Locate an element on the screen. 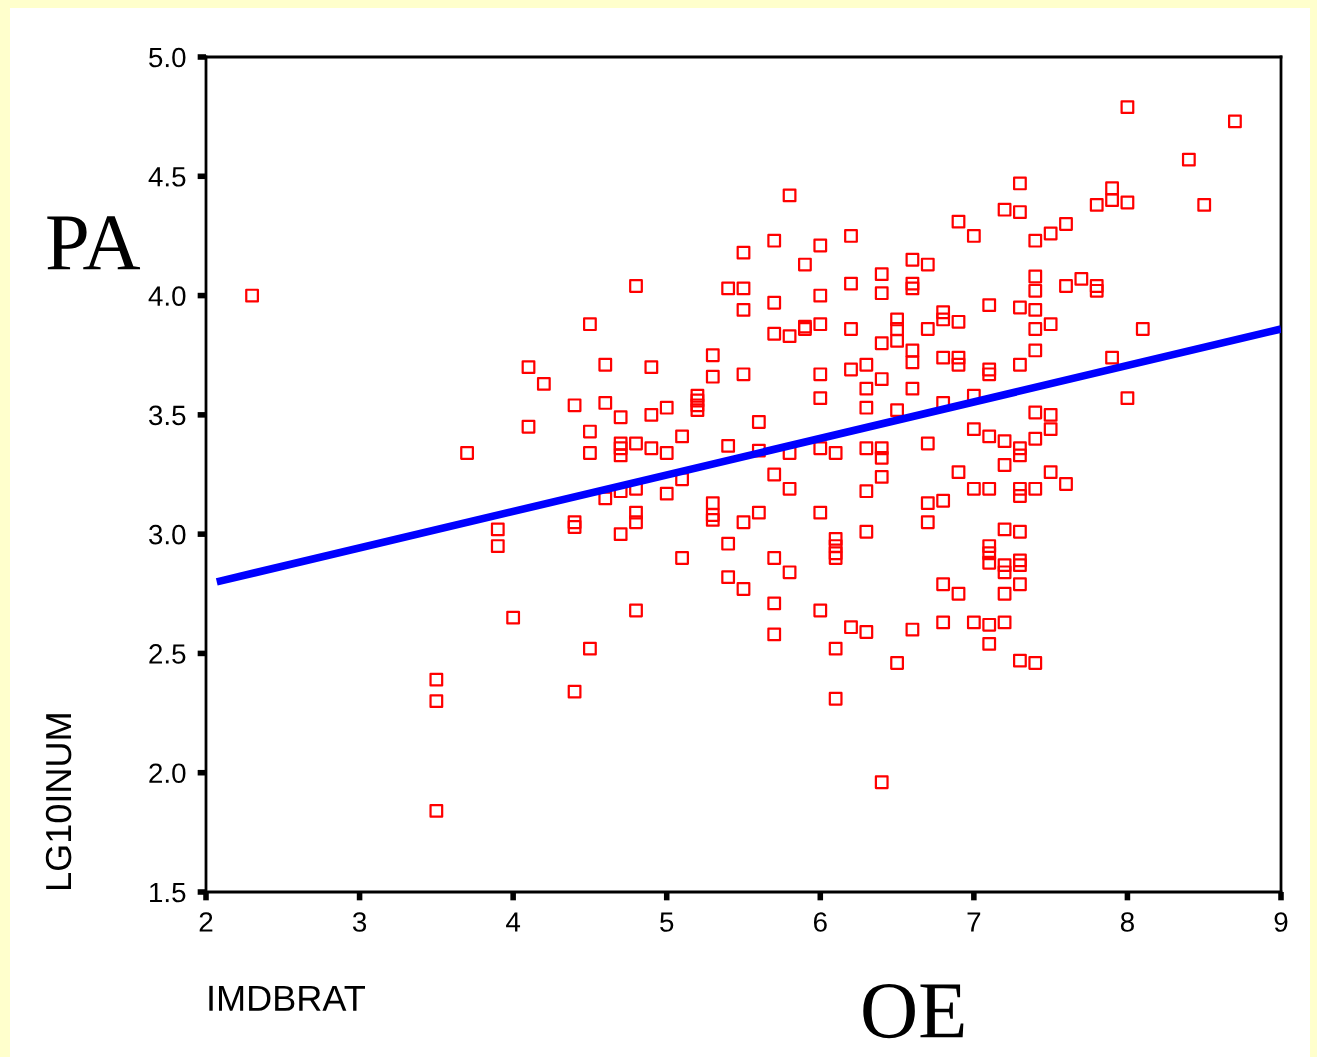 Image resolution: width=1317 pixels, height=1057 pixels. x-tick-label: 3 is located at coordinates (359, 922).